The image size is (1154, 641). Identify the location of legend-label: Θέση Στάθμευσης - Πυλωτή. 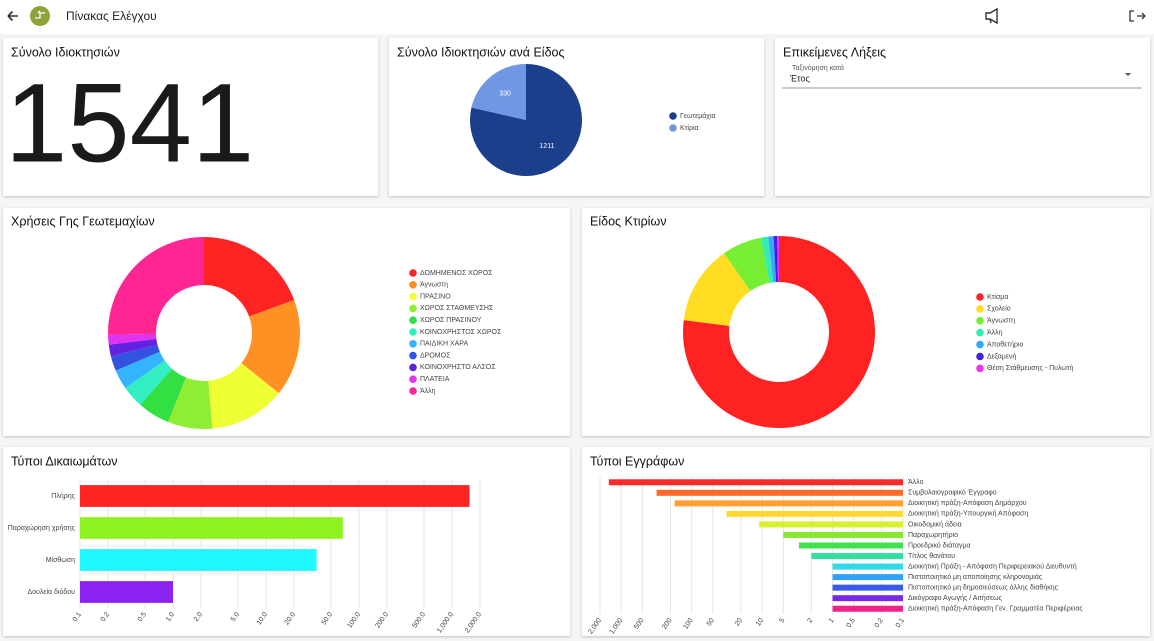
(1030, 368).